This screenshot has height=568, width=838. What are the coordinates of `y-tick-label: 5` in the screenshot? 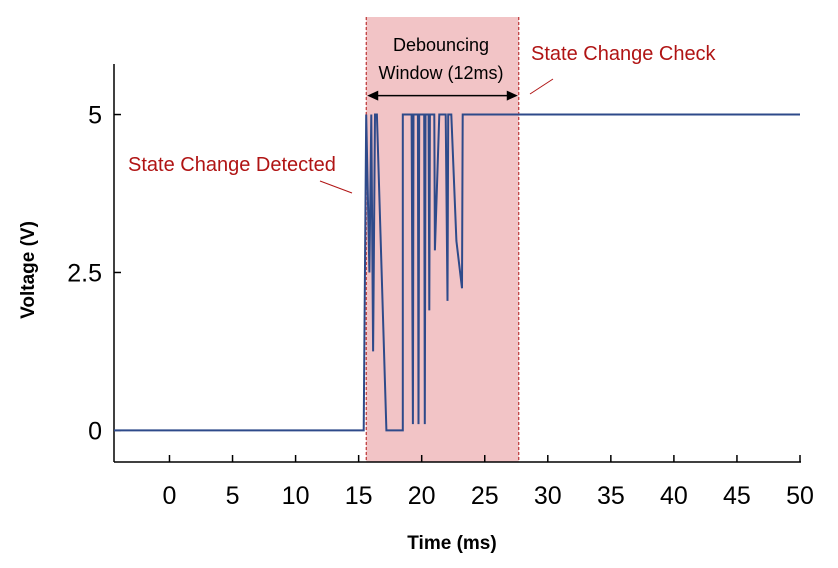 It's located at (95, 116).